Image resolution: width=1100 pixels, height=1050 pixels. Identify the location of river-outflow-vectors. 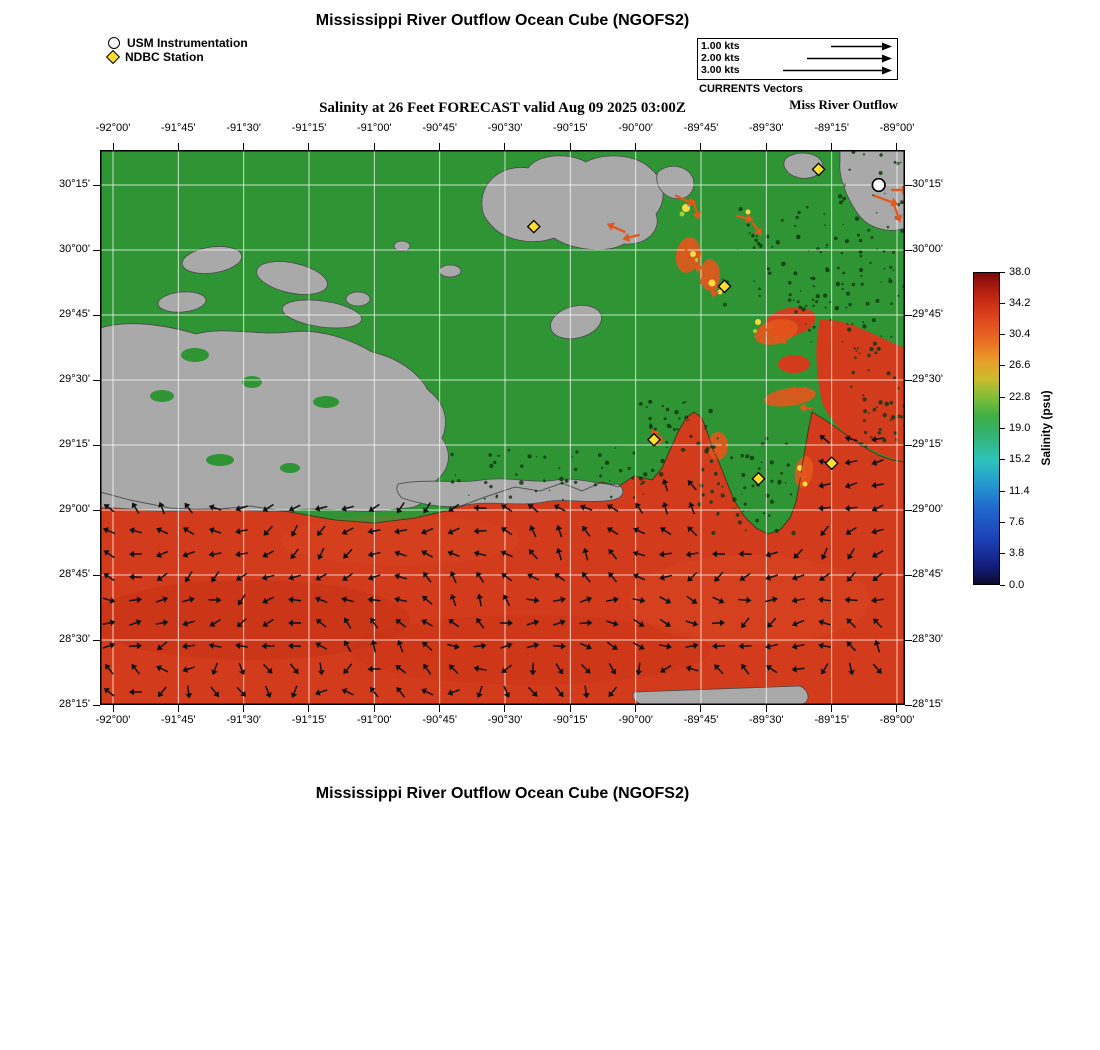
(755, 332).